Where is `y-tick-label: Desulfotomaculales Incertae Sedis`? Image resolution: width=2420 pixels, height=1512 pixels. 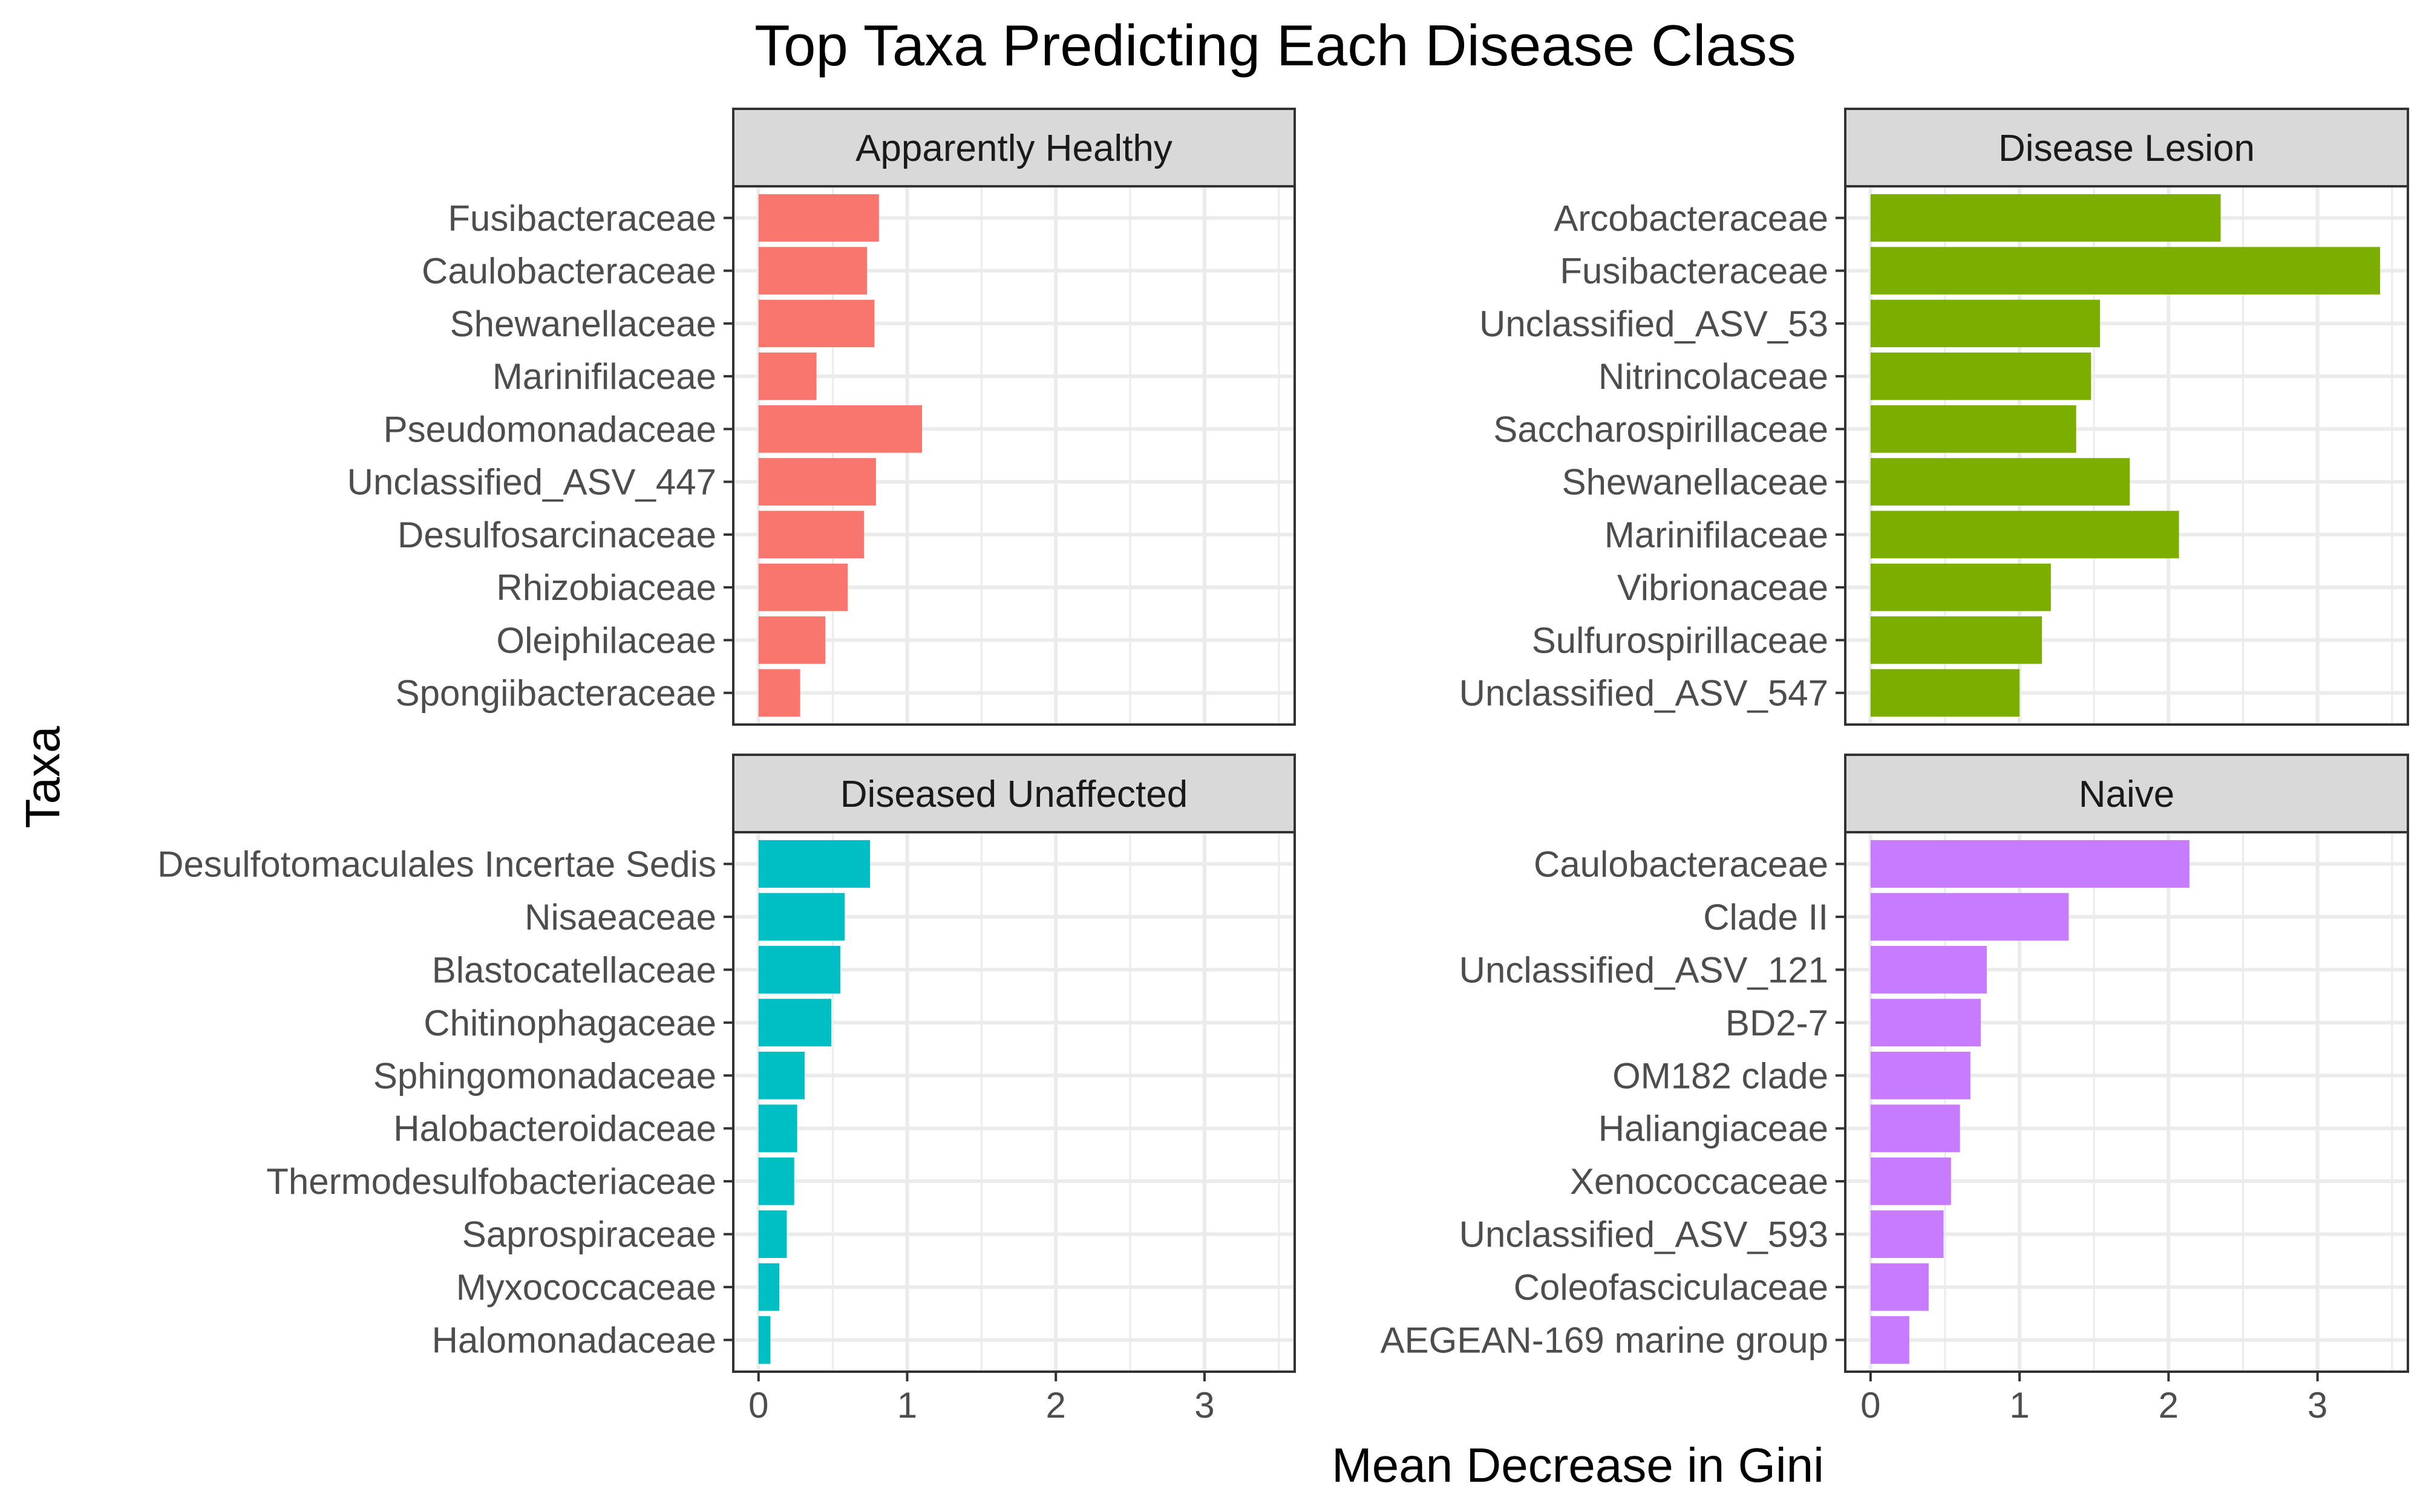
y-tick-label: Desulfotomaculales Incertae Sedis is located at coordinates (436, 864).